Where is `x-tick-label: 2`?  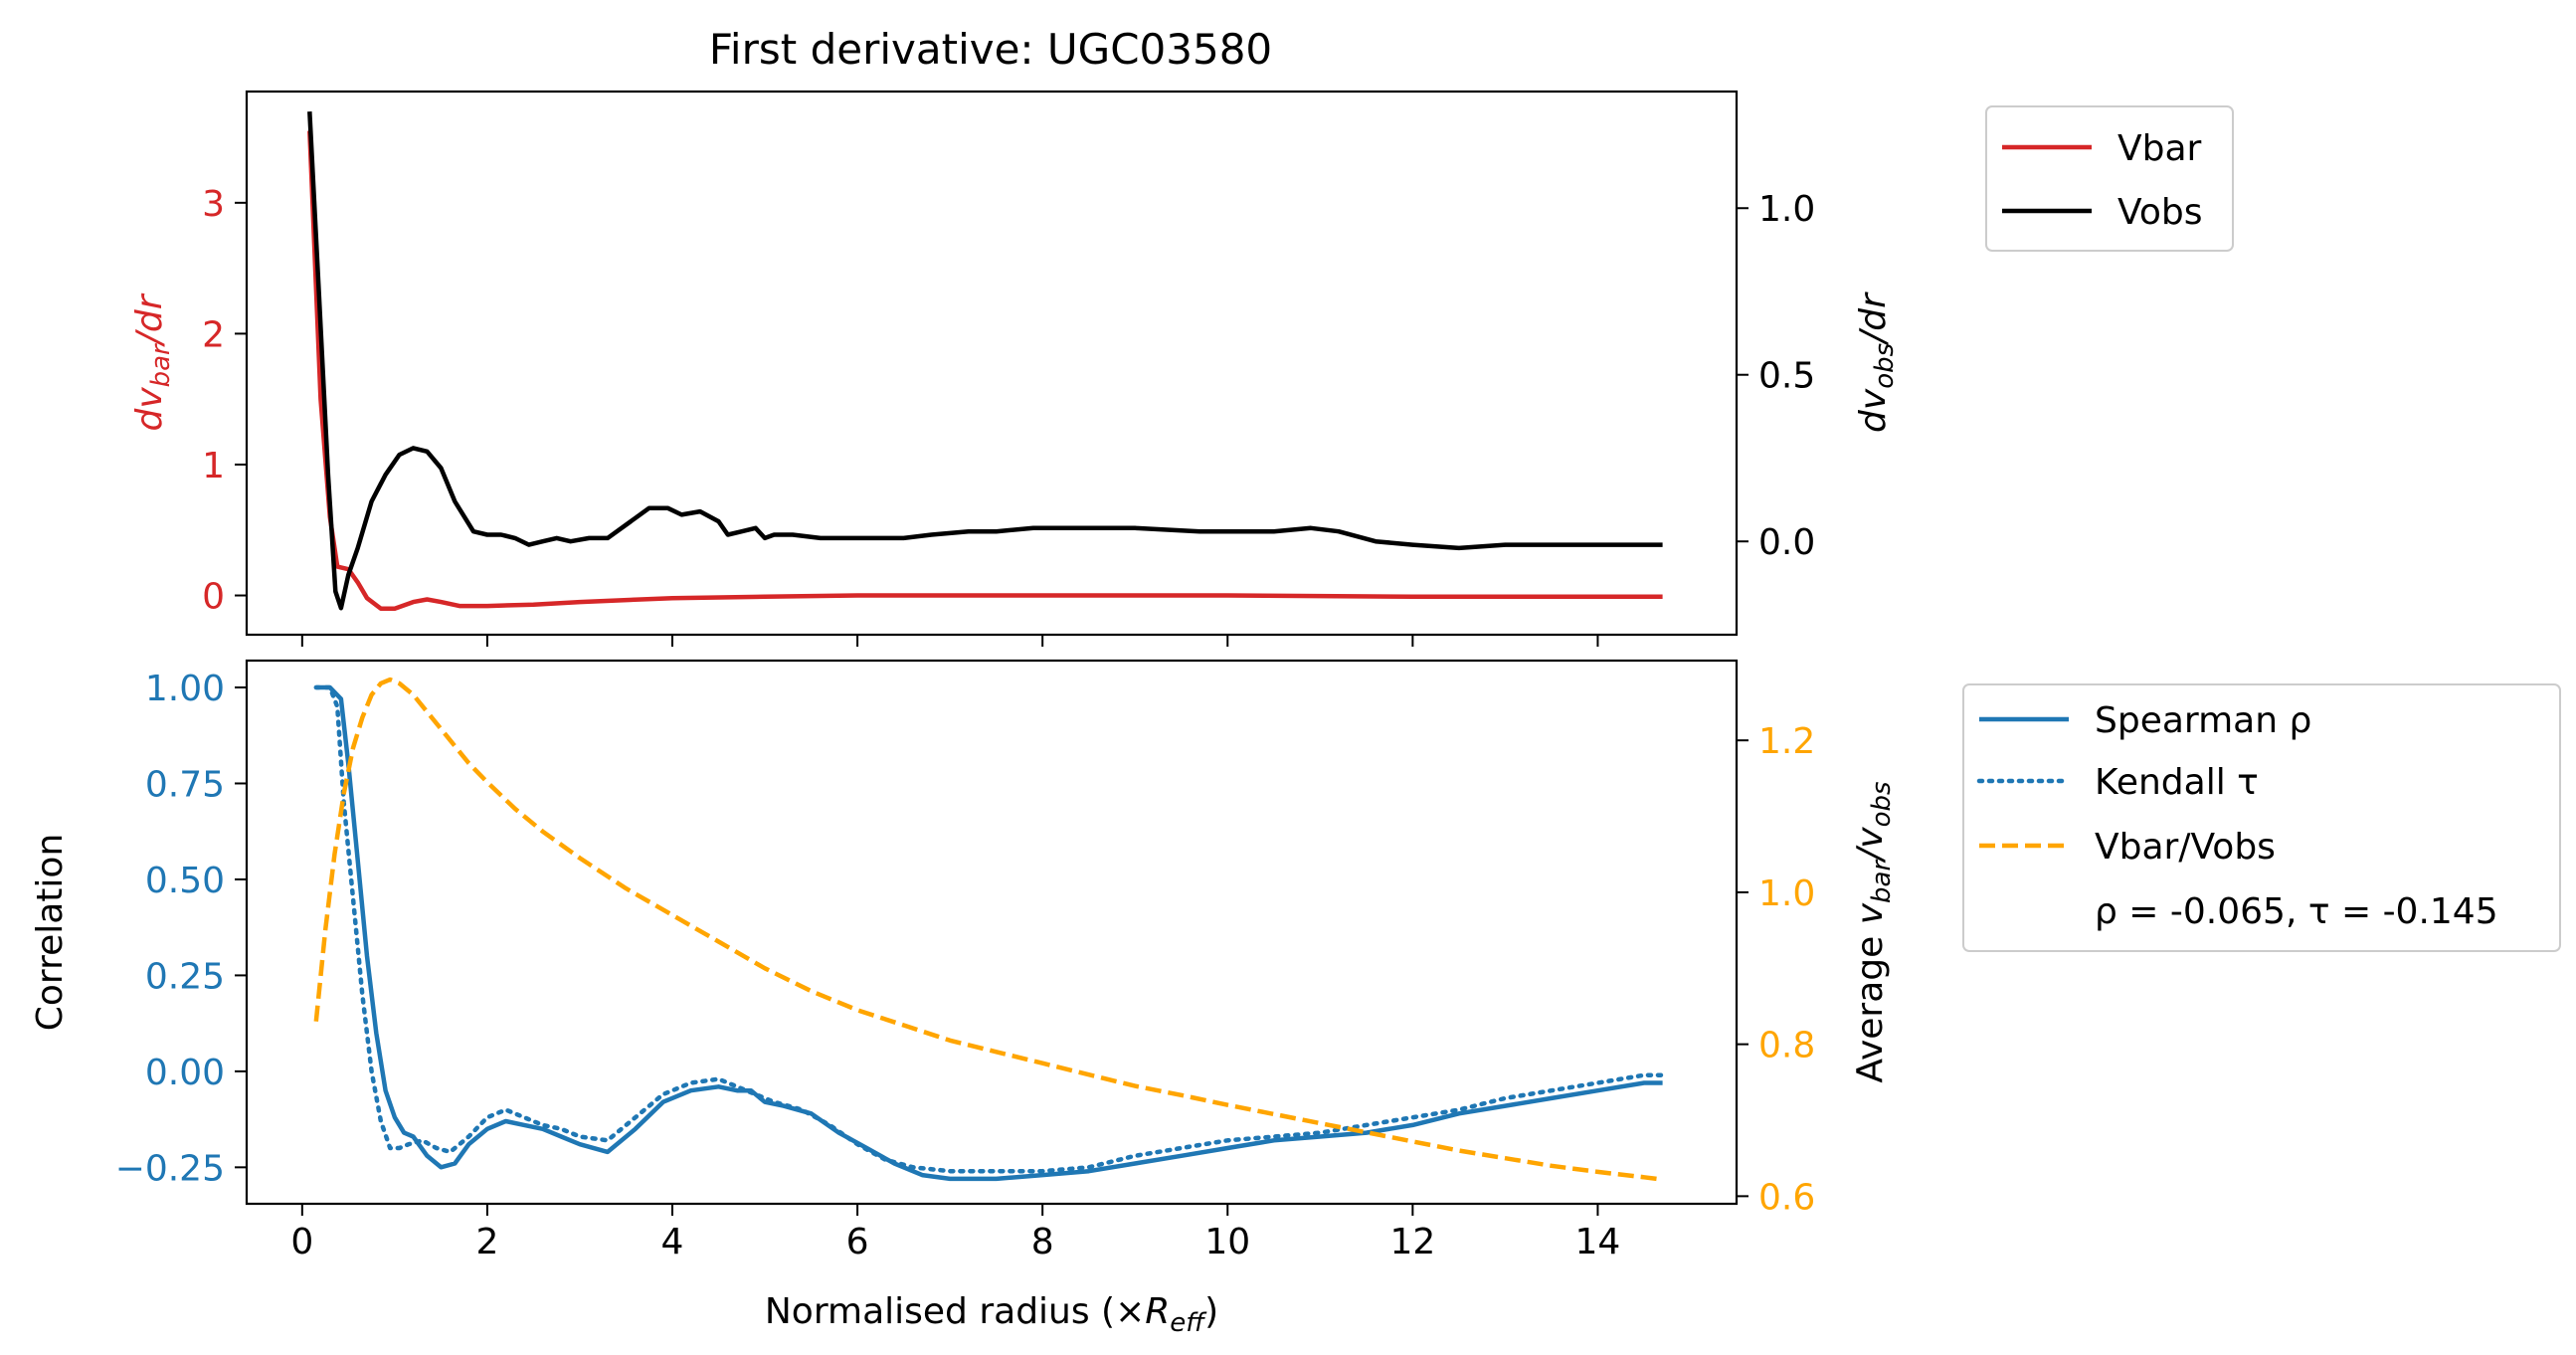
x-tick-label: 2 is located at coordinates (486, 1242).